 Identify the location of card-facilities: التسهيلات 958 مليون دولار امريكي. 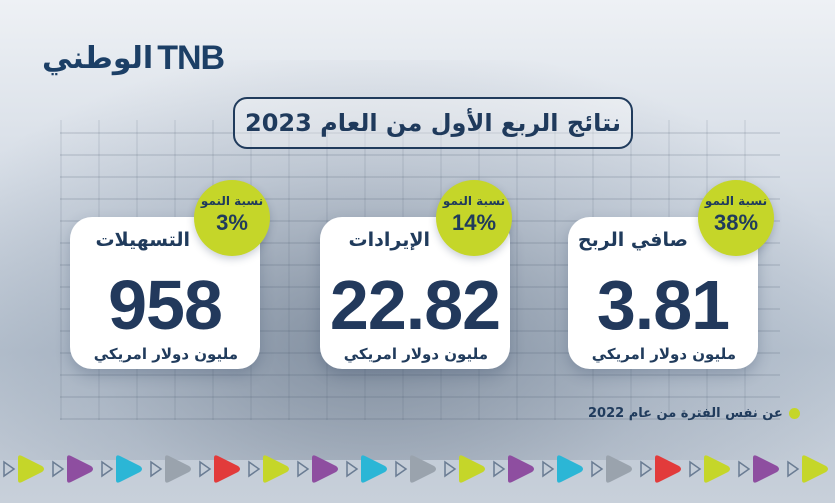
(165, 293).